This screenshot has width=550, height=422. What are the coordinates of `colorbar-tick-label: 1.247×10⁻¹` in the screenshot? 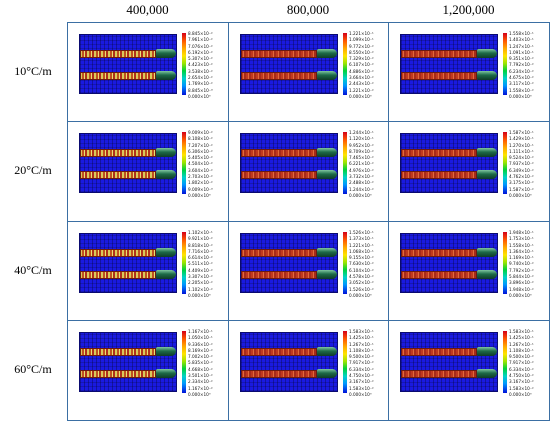 It's located at (521, 46).